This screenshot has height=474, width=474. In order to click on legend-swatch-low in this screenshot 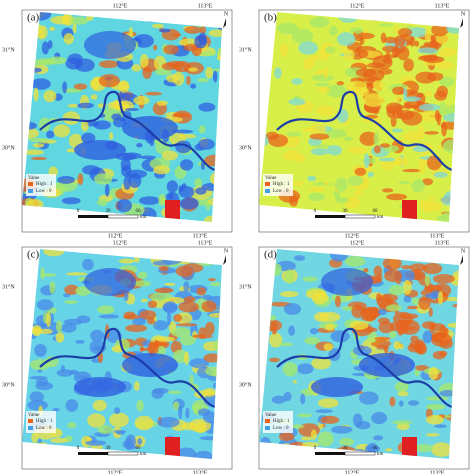, I will do `click(30, 191)`.